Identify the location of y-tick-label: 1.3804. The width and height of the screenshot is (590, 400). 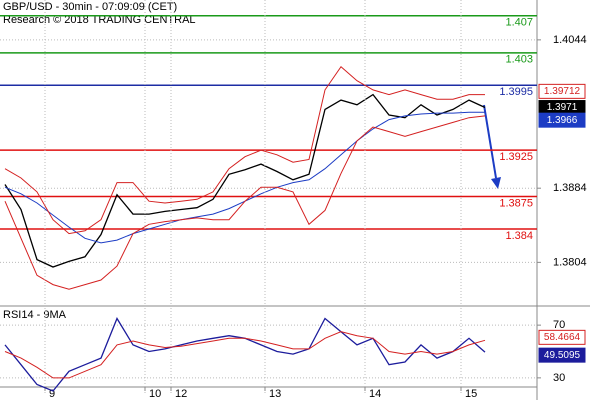
(570, 262).